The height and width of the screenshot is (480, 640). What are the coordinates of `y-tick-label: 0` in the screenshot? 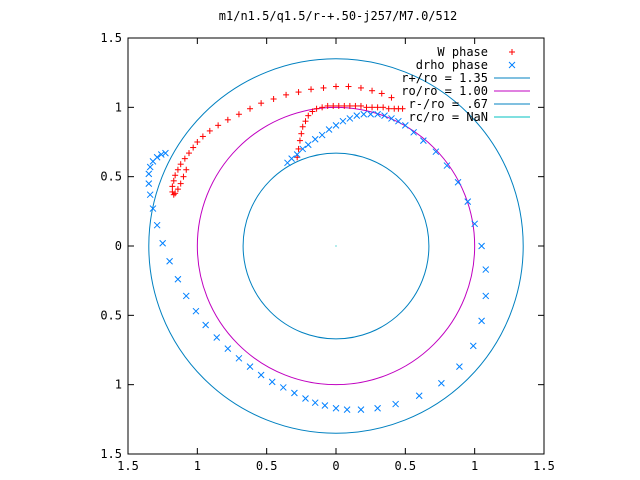 It's located at (118, 246).